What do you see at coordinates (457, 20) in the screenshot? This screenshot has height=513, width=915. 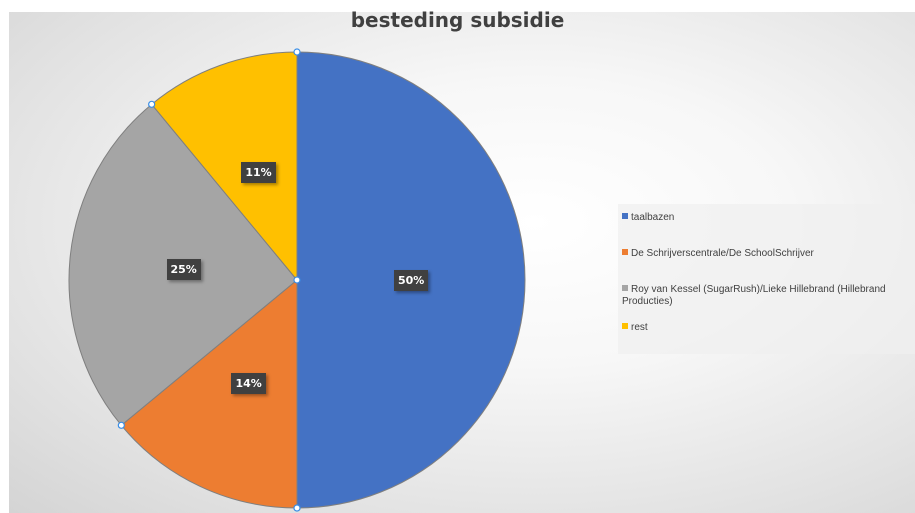 I see `chart-title: besteding subsidie` at bounding box center [457, 20].